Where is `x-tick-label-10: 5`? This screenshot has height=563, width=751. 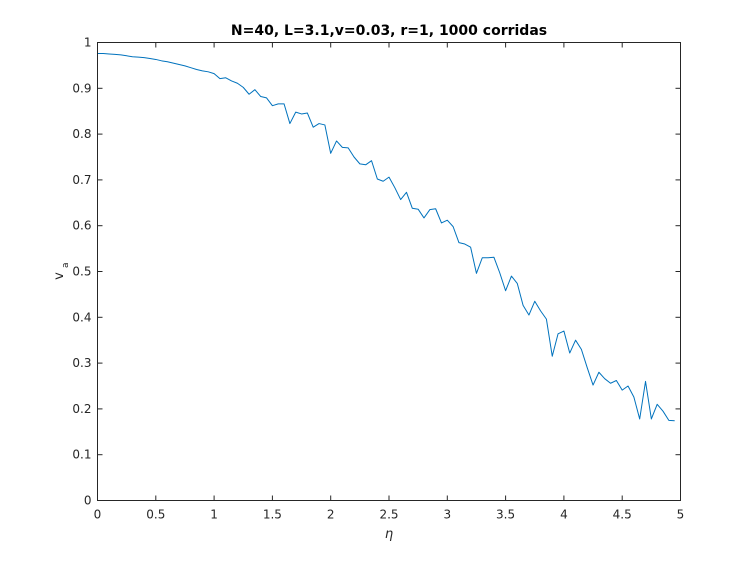
x-tick-label-10: 5 is located at coordinates (681, 515).